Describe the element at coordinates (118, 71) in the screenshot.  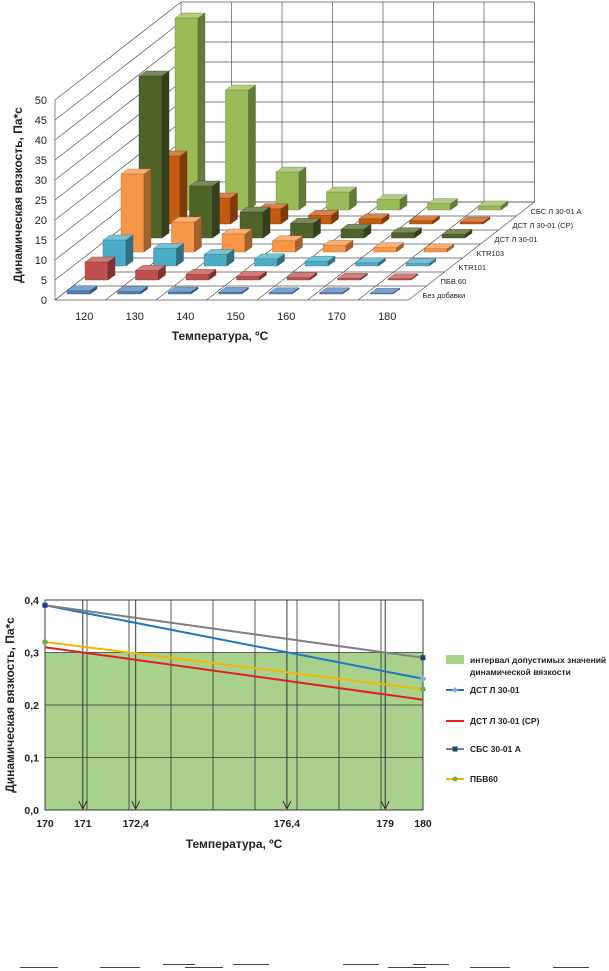
I see `side-wall-grid` at that location.